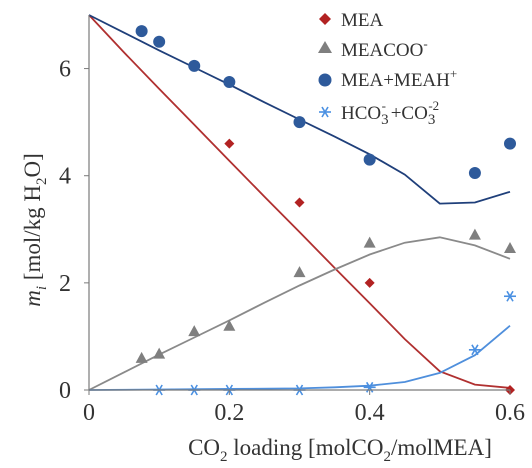 Image resolution: width=532 pixels, height=468 pixels. What do you see at coordinates (35, 230) in the screenshot?
I see `y-axis-label: mi [mol/kg H2O]` at bounding box center [35, 230].